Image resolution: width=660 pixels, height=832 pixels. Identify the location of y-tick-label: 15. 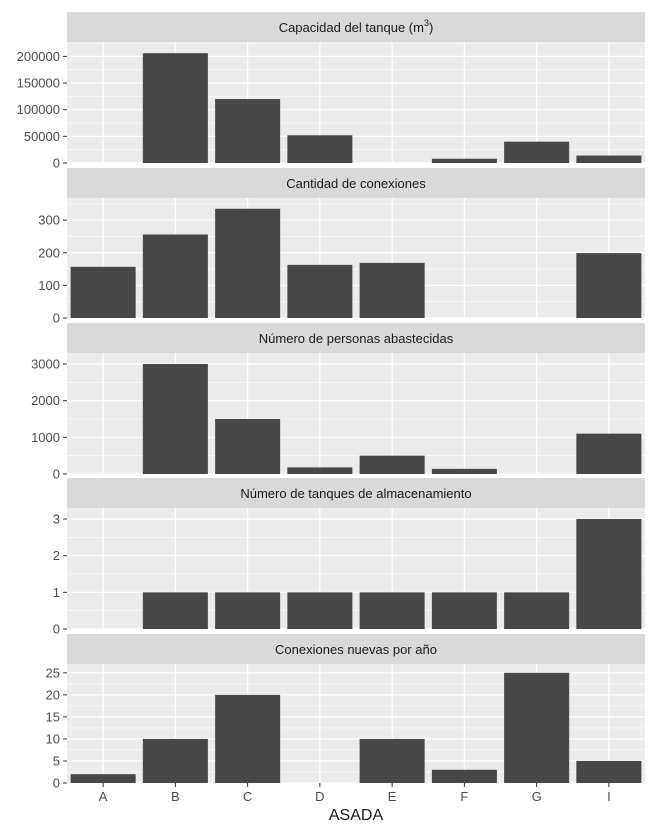
(53, 716).